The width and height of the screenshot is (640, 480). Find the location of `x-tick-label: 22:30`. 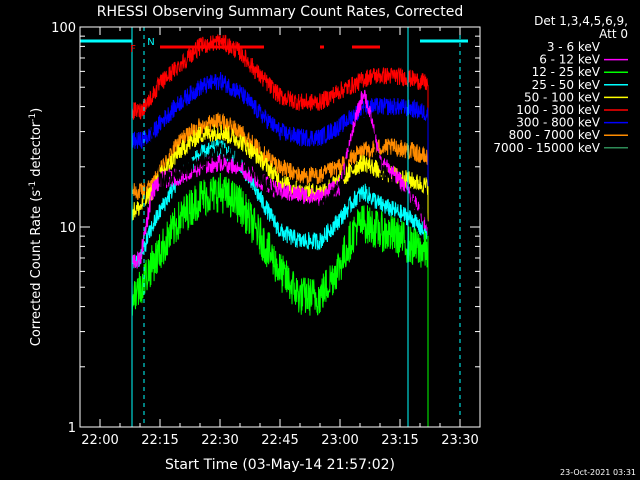

x-tick-label: 22:30 is located at coordinates (219, 440).